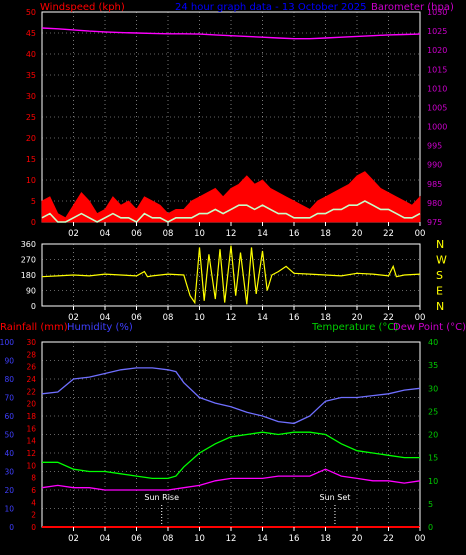  What do you see at coordinates (100, 327) in the screenshot?
I see `humidity-axis-title: Humidity (%)` at bounding box center [100, 327].